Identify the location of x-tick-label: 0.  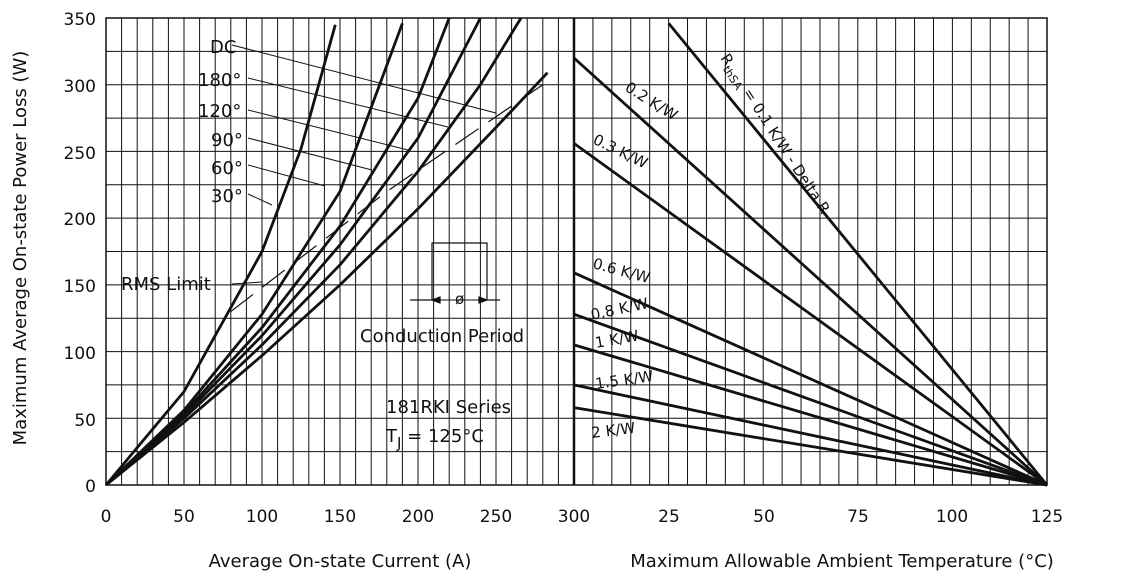
(106, 517).